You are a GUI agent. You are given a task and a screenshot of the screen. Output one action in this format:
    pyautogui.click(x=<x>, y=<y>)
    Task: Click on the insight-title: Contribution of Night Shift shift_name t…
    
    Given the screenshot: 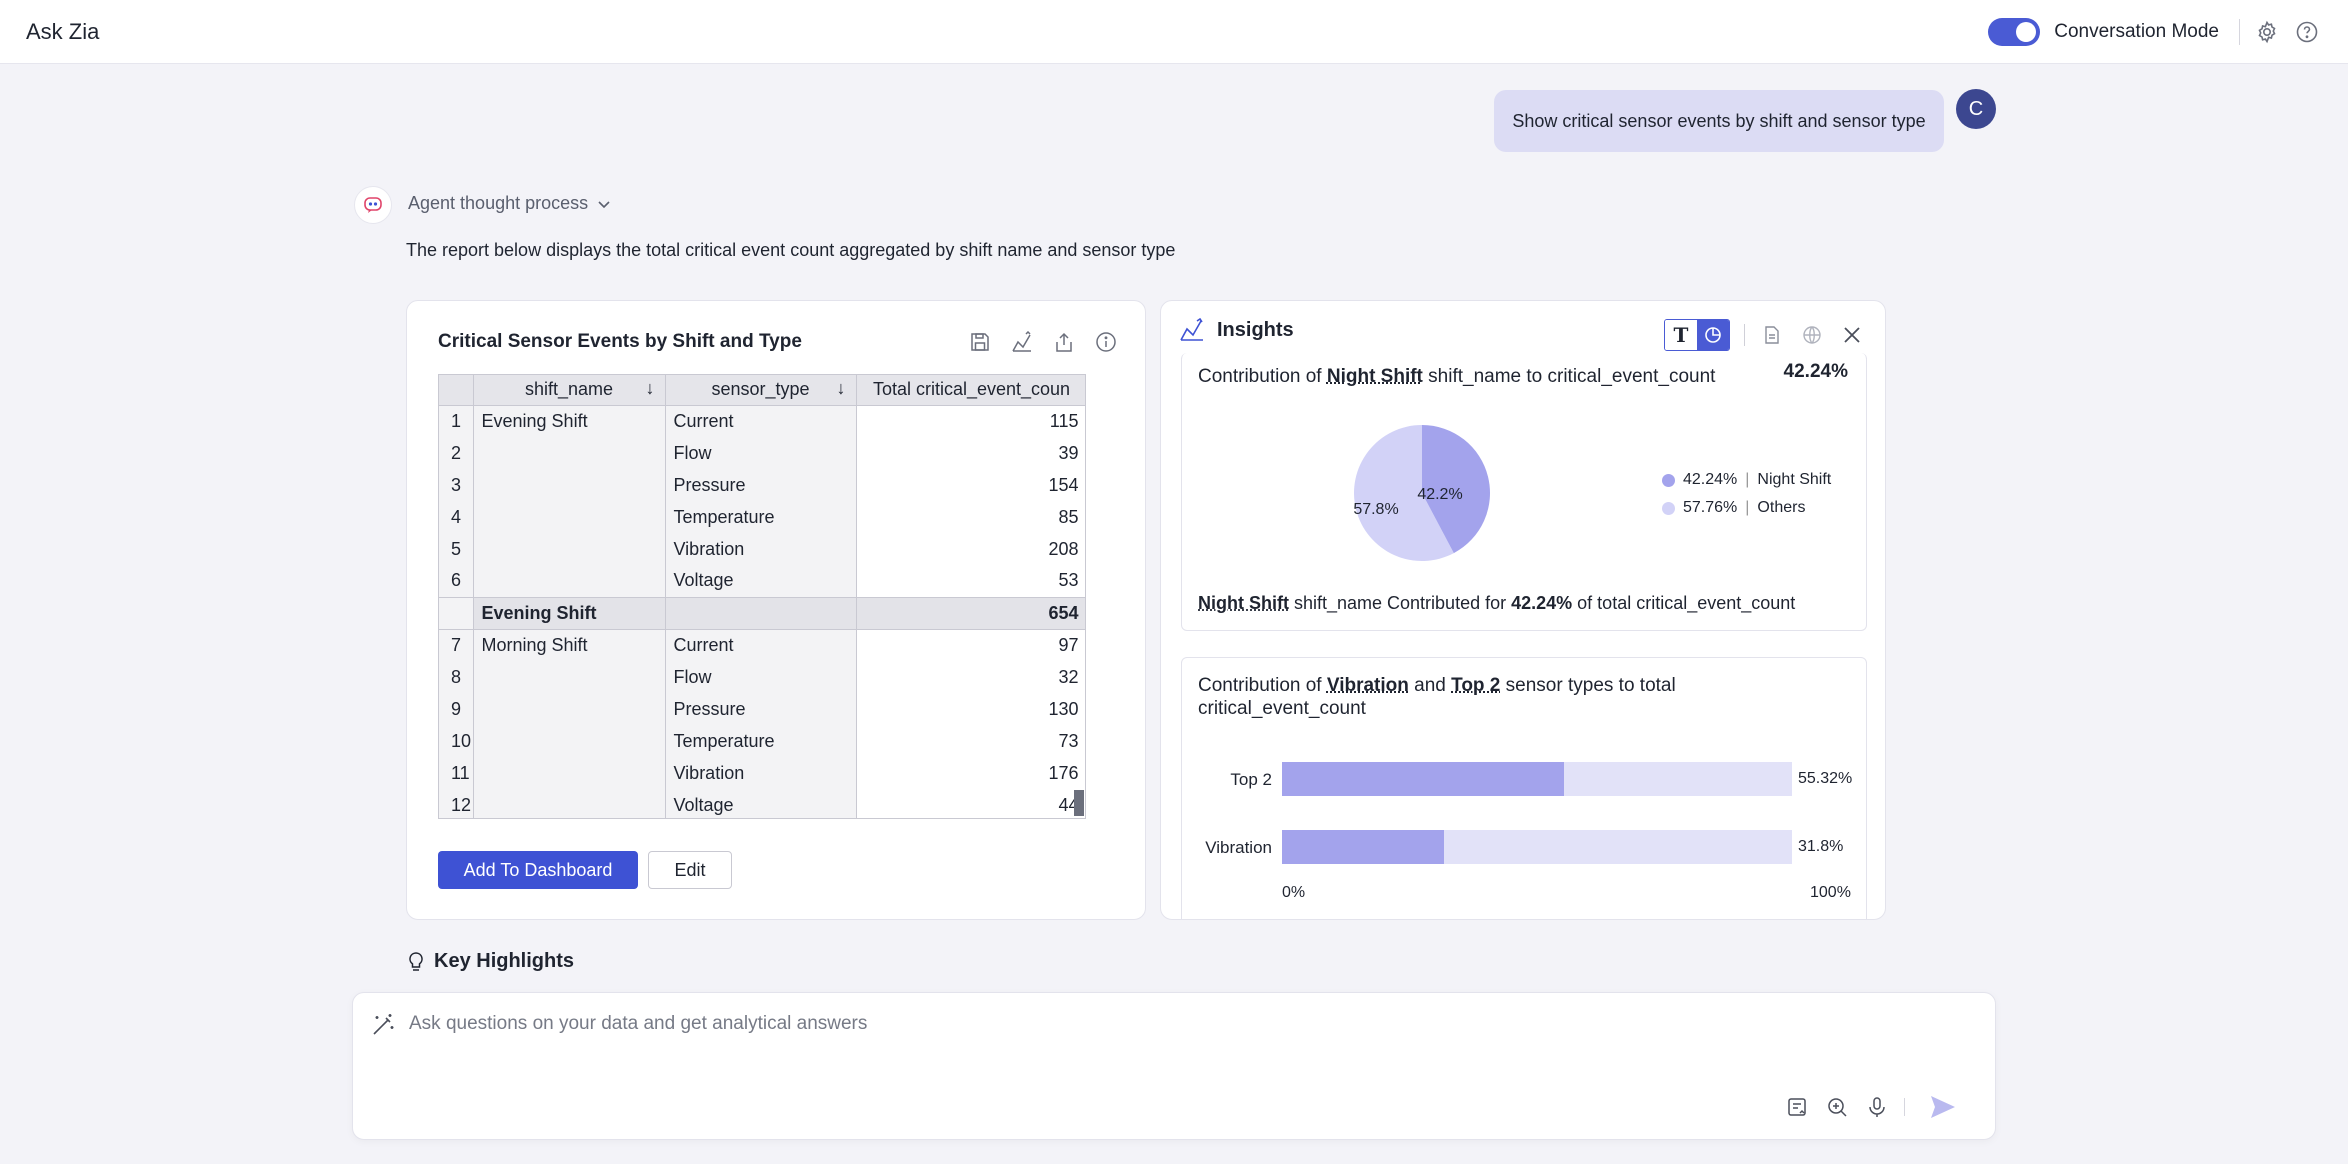 What is the action you would take?
    pyautogui.click(x=1456, y=376)
    